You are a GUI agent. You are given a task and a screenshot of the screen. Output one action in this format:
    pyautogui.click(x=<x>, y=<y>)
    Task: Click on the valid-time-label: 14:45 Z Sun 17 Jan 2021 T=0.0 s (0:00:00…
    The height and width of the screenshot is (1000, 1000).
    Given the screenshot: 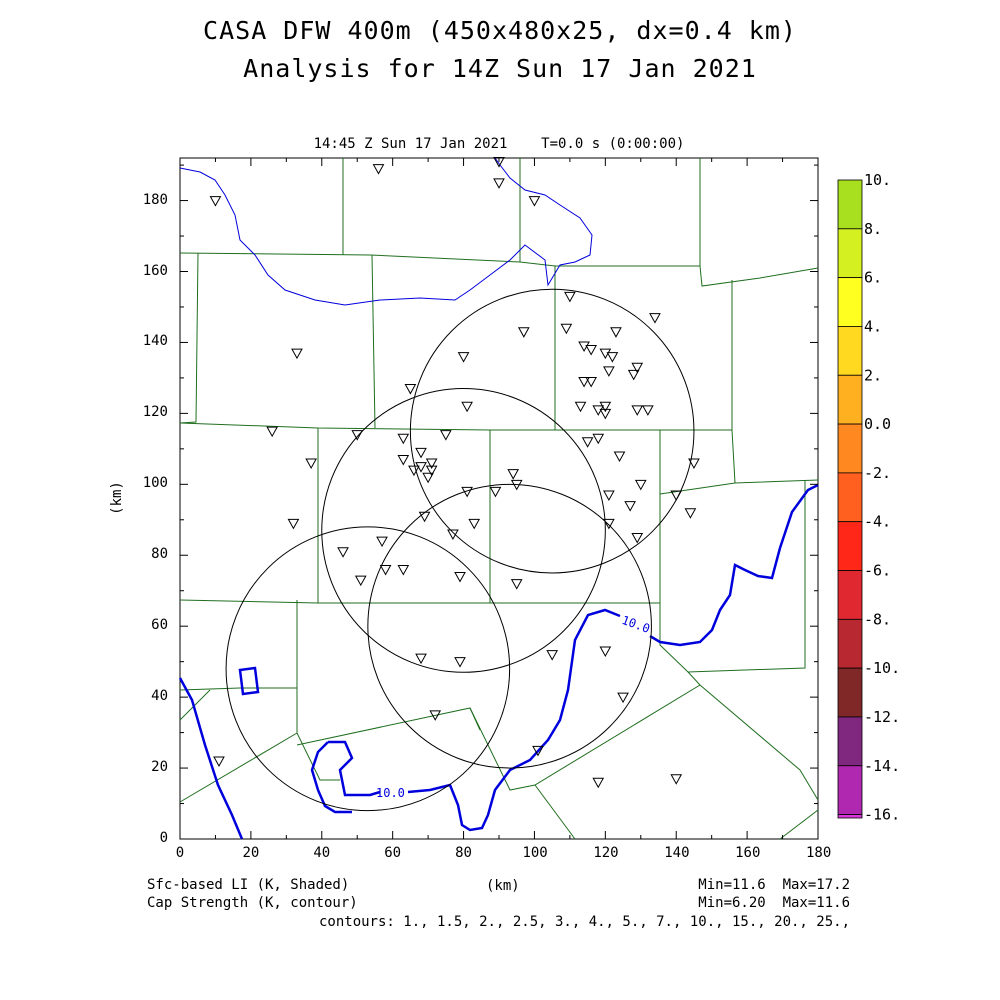 What is the action you would take?
    pyautogui.click(x=499, y=144)
    